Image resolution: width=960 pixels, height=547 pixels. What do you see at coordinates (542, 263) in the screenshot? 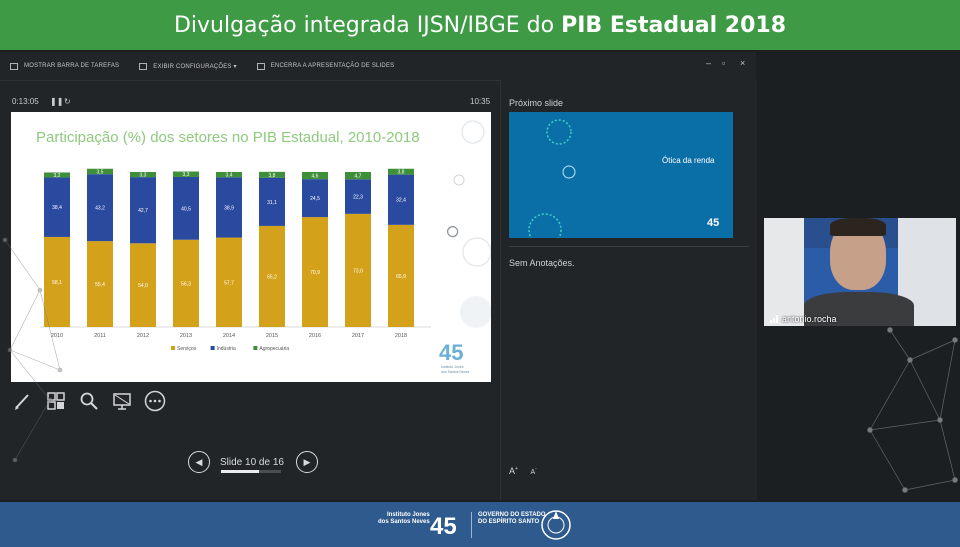
I see `notes-text: Sem Anotações.` at bounding box center [542, 263].